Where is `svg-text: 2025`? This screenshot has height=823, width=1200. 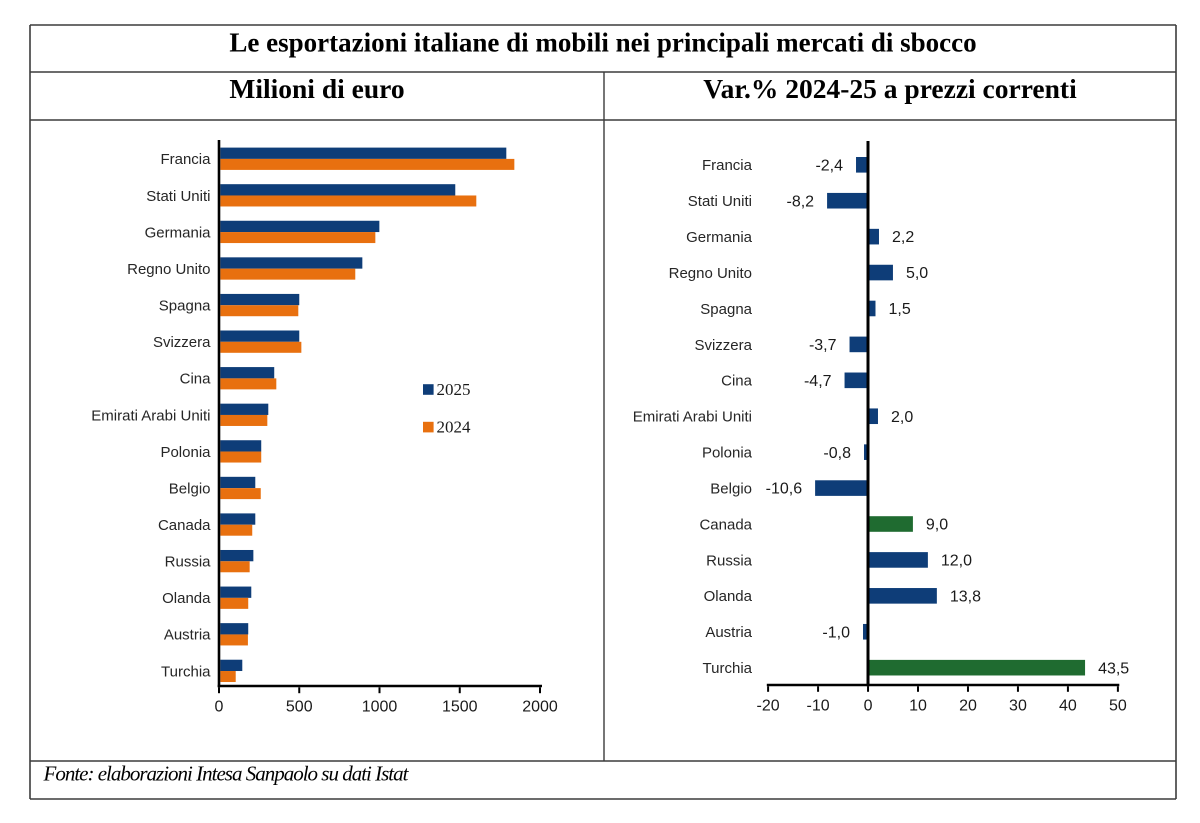 svg-text: 2025 is located at coordinates (454, 389).